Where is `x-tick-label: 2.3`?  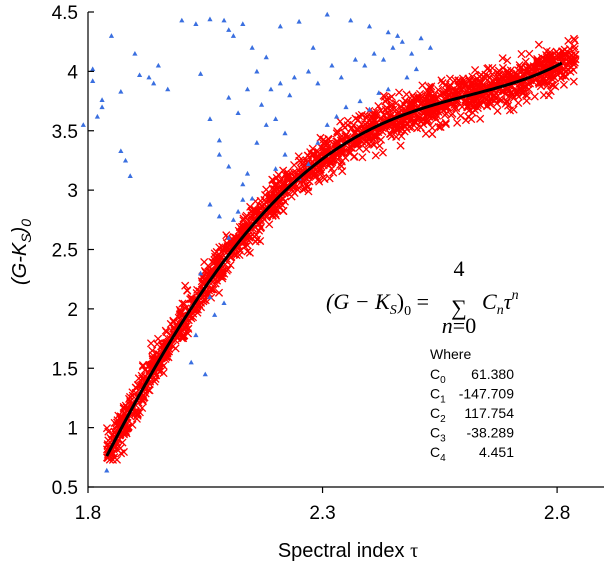
x-tick-label: 2.3 is located at coordinates (322, 513).